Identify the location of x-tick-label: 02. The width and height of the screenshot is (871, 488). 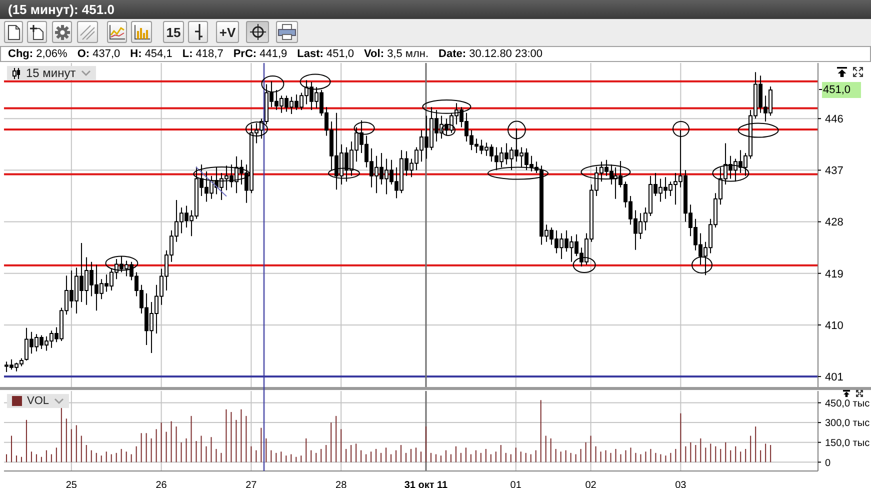
(591, 484).